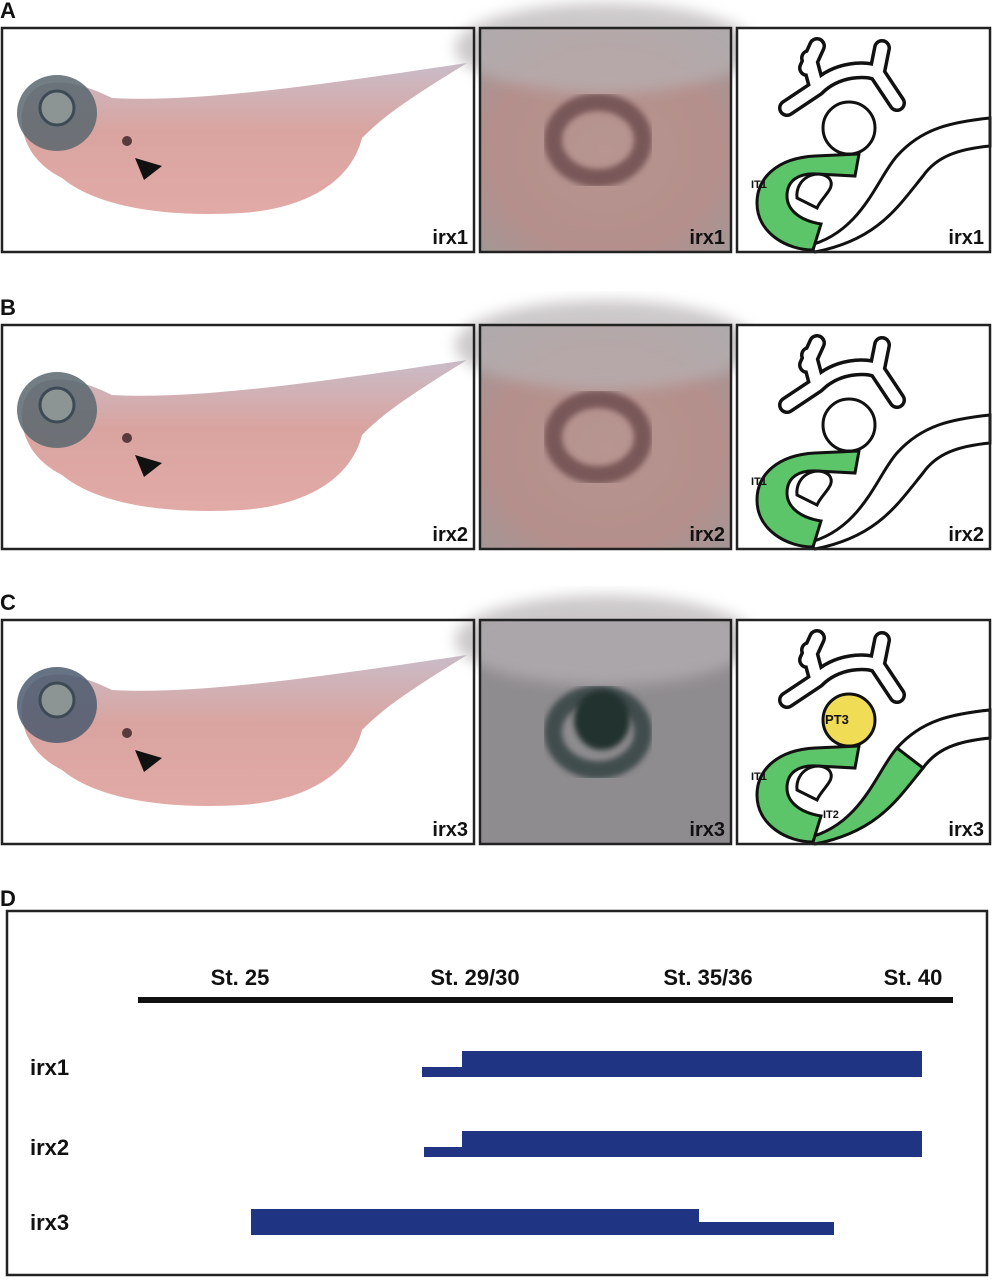  I want to click on panel-letter: C, so click(8, 602).